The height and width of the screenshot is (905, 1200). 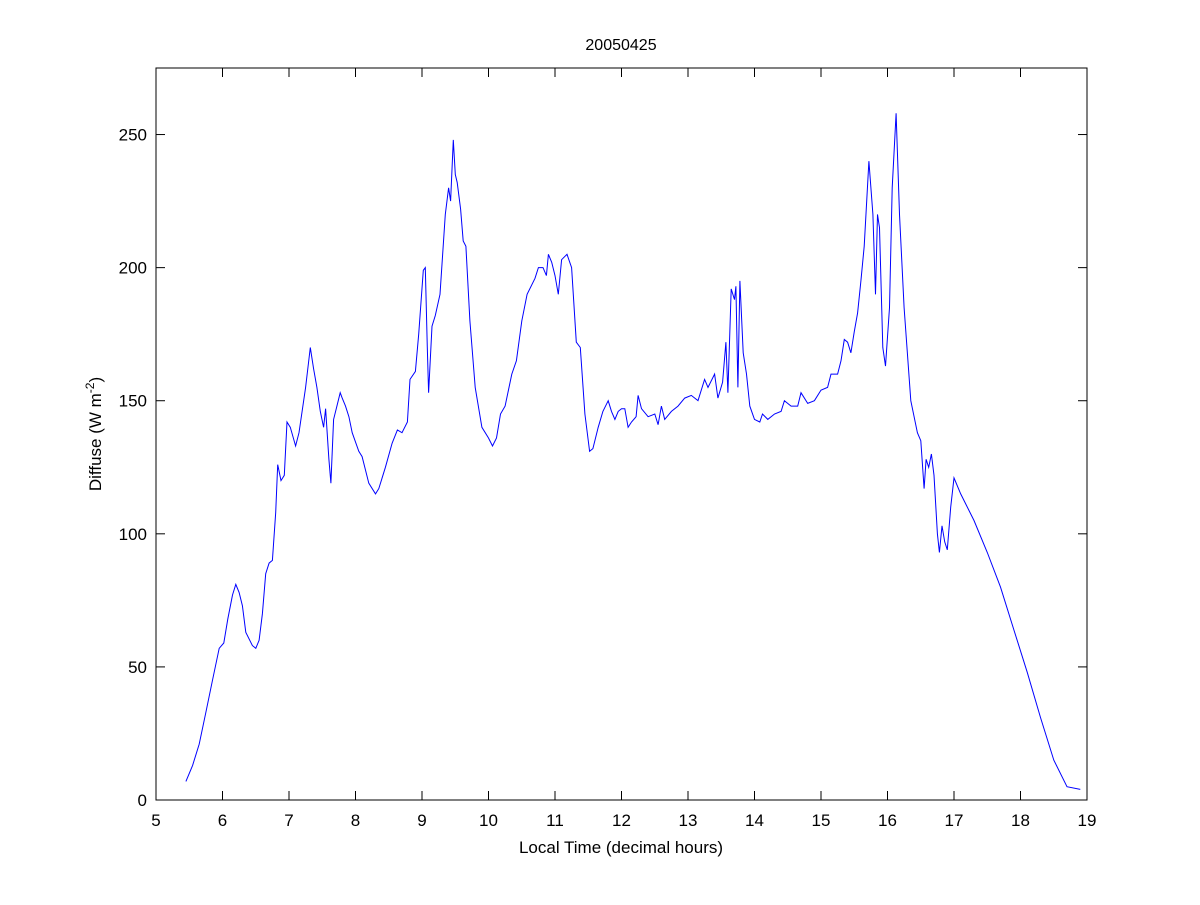 I want to click on x-tick-label: 8, so click(x=355, y=820).